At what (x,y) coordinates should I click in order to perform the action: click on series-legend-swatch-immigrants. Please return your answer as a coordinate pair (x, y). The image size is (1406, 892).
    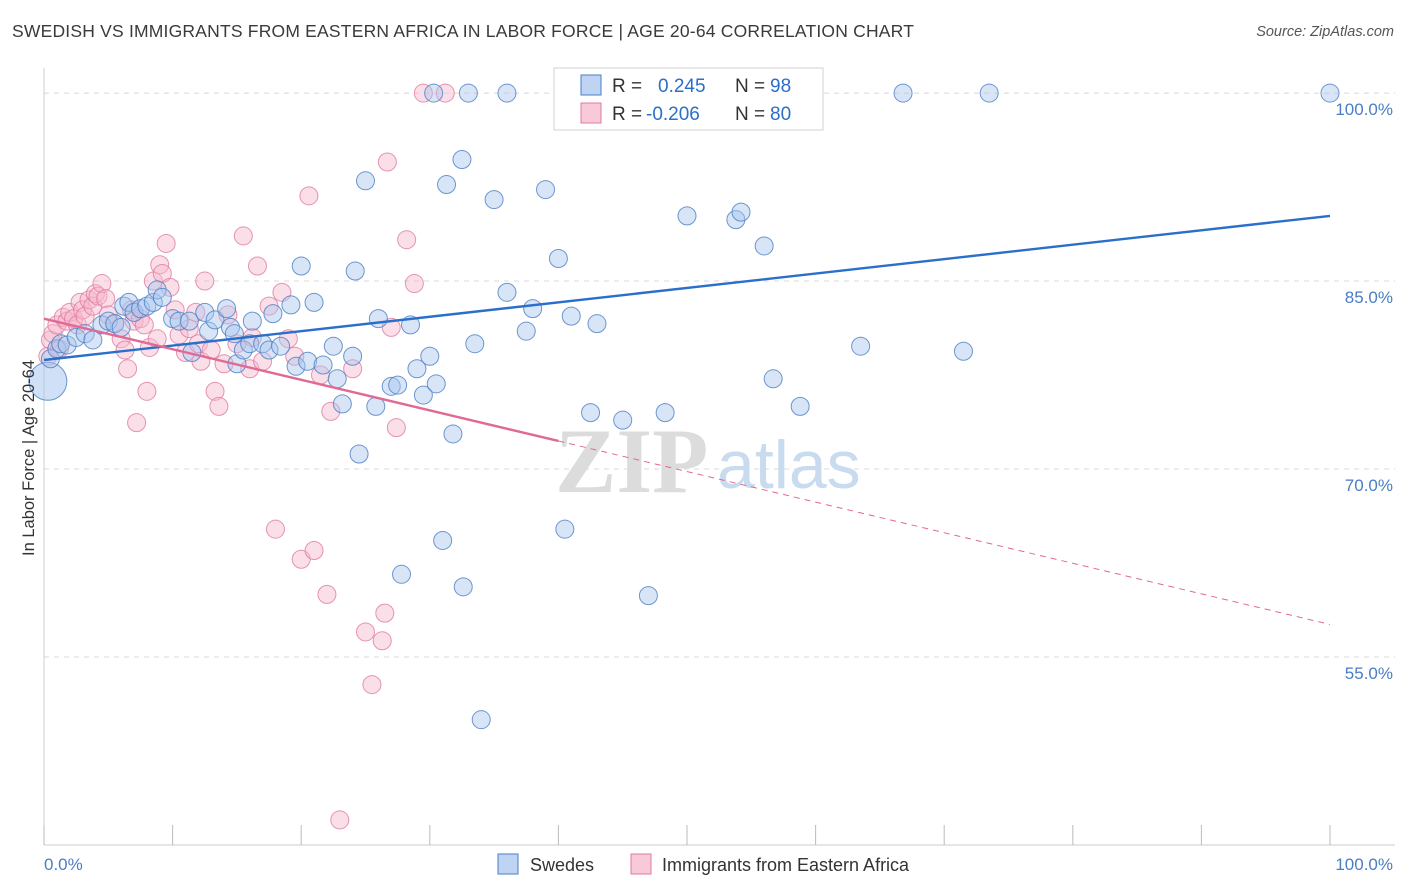
    Looking at the image, I should click on (641, 864).